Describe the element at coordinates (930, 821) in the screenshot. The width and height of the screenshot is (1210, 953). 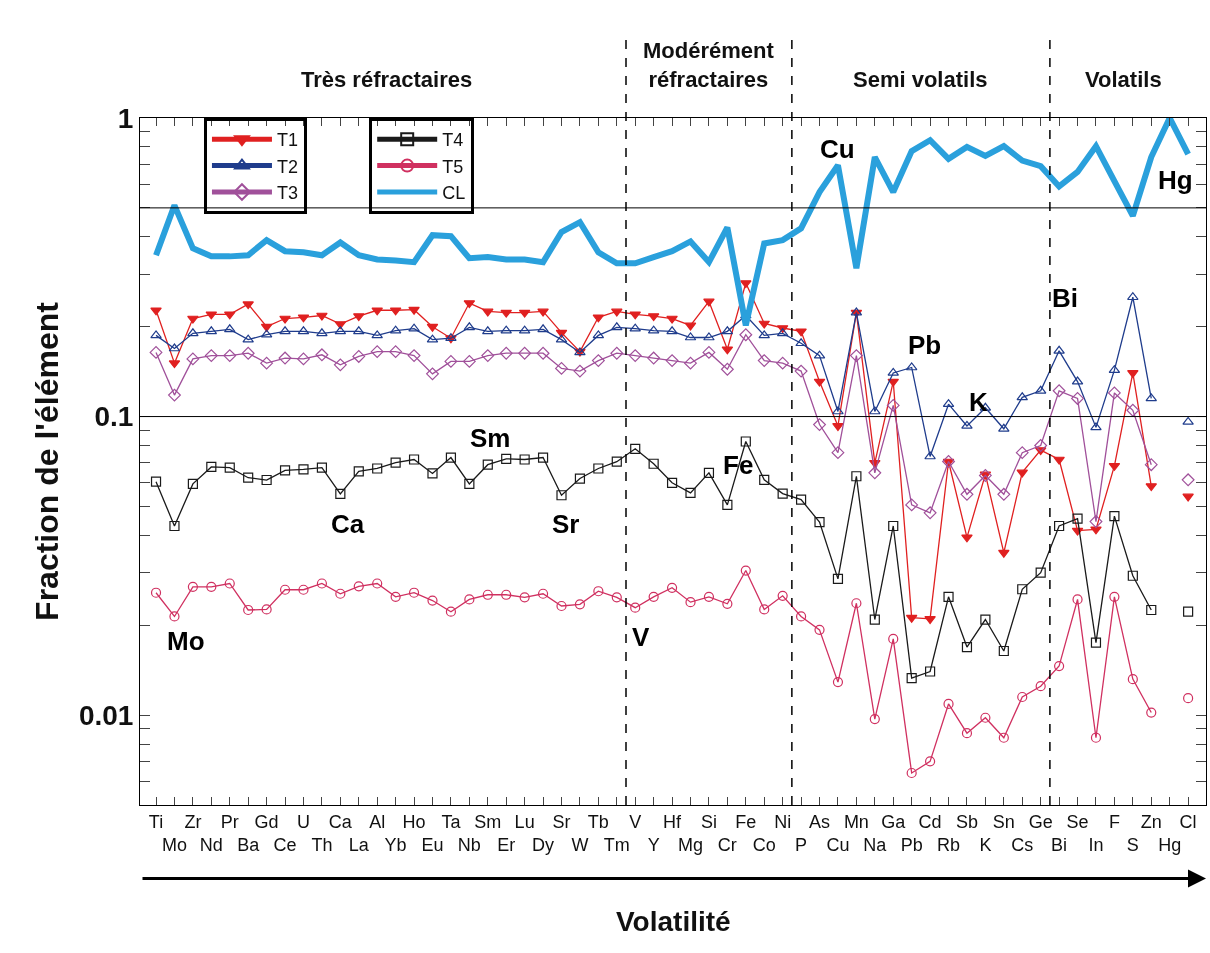
I see `x-tick-label: Cd` at that location.